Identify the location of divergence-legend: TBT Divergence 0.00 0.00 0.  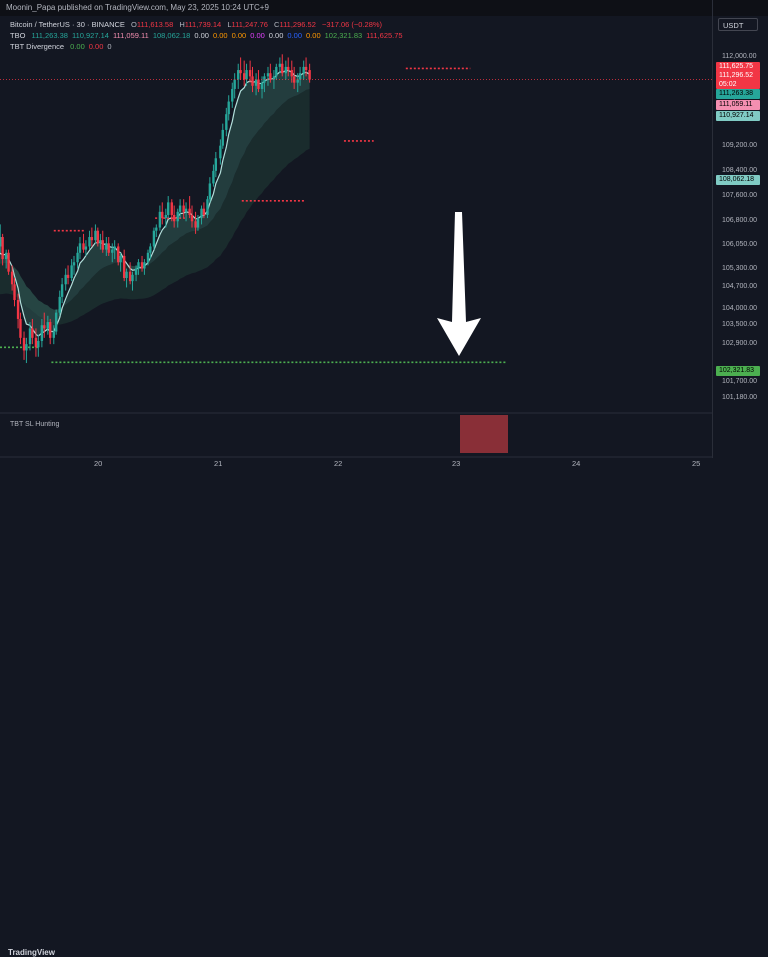
(63, 46).